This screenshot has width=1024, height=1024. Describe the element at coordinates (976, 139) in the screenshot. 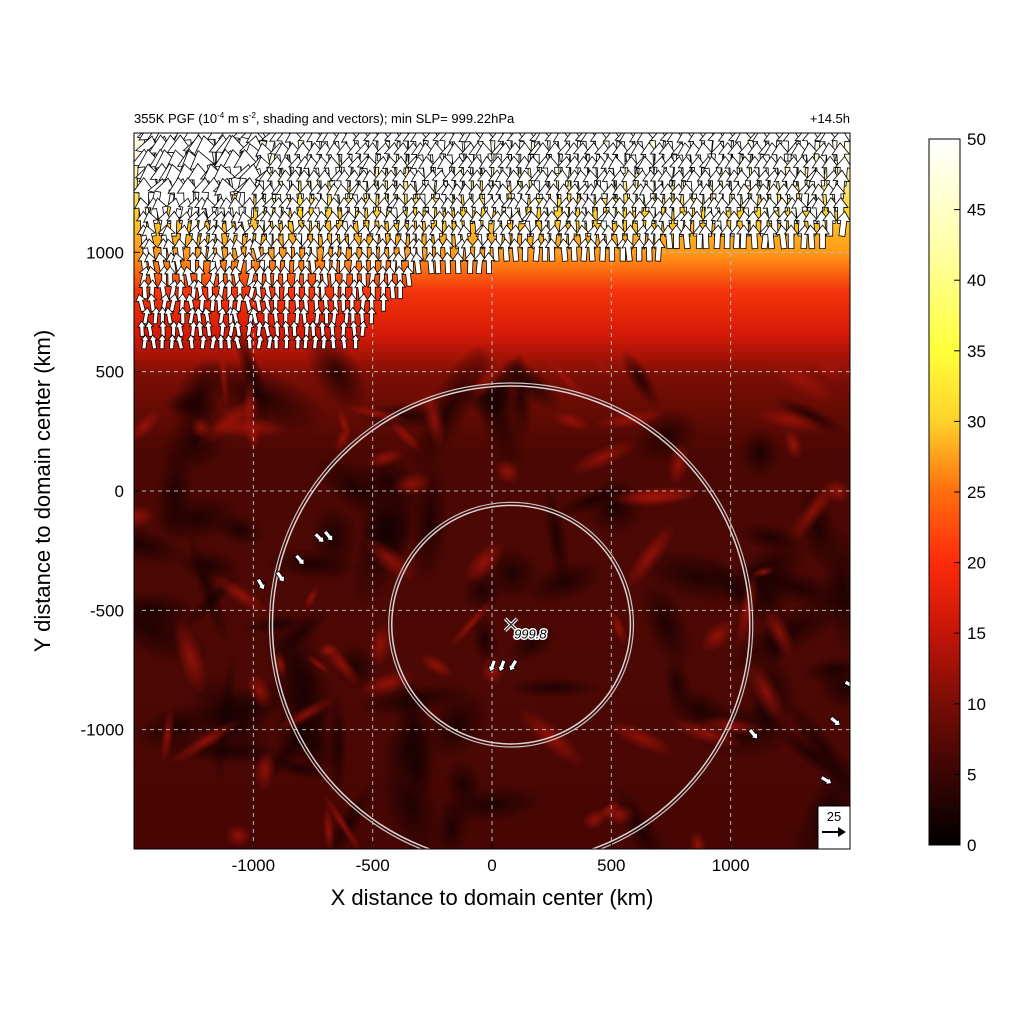

I see `colorbar-tick-label: 50` at that location.